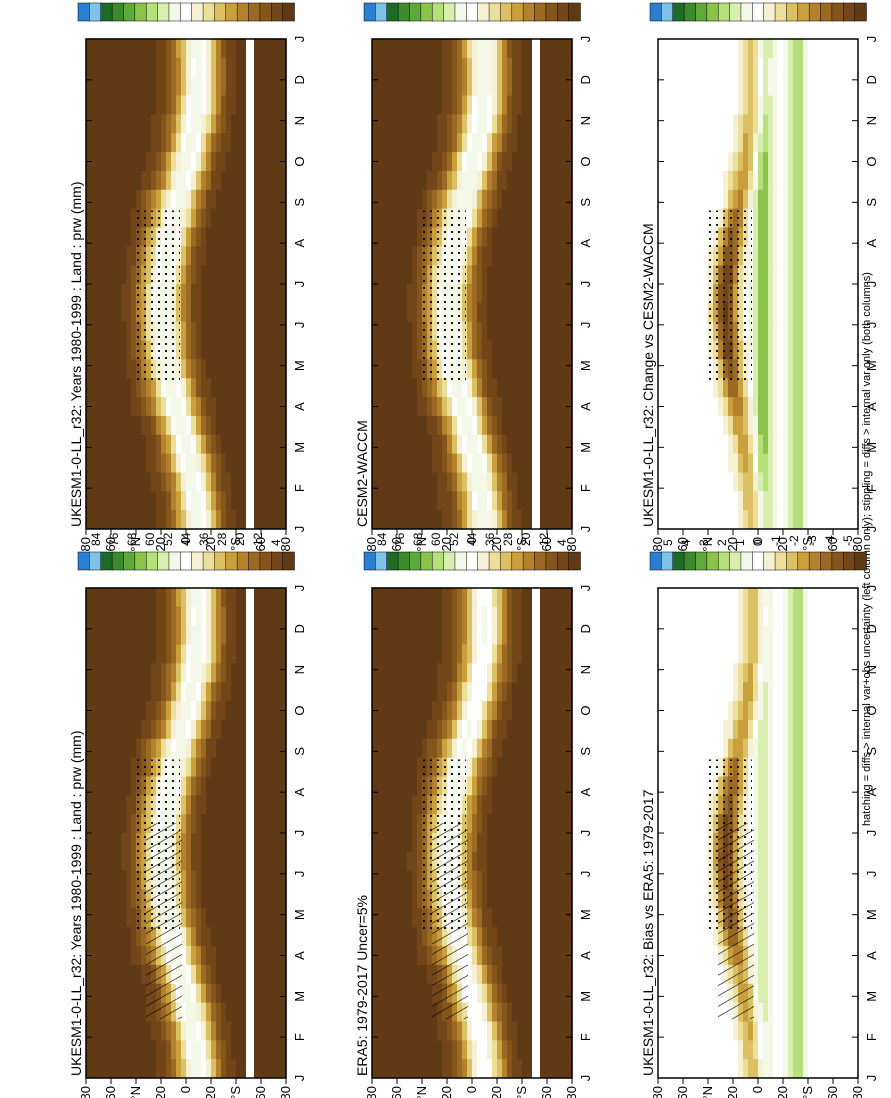 Image resolution: width=891 pixels, height=1098 pixels. I want to click on y-tick-label: 60, so click(110, 1092).